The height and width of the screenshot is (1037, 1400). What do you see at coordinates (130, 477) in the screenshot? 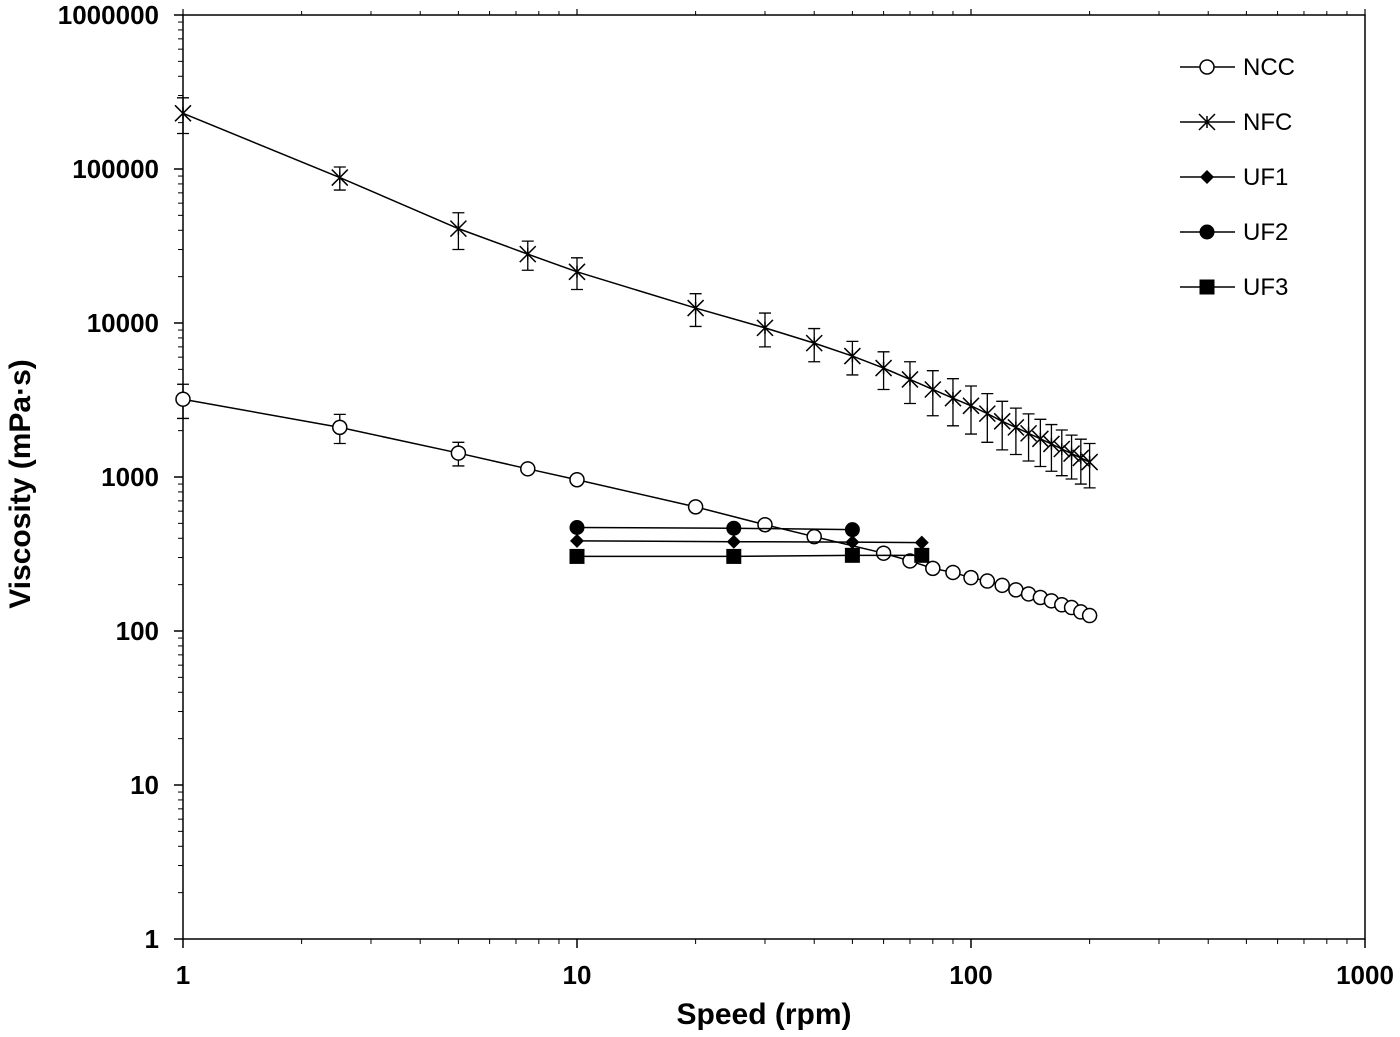
I see `y-tick-label: 1000` at bounding box center [130, 477].